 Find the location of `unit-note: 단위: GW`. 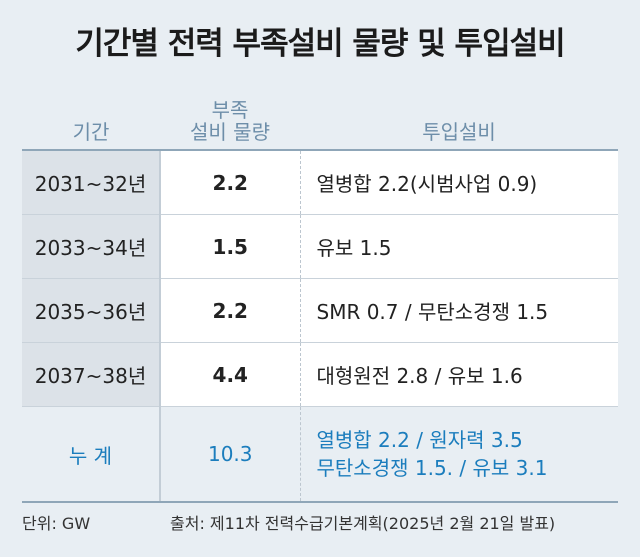

unit-note: 단위: GW is located at coordinates (56, 523).